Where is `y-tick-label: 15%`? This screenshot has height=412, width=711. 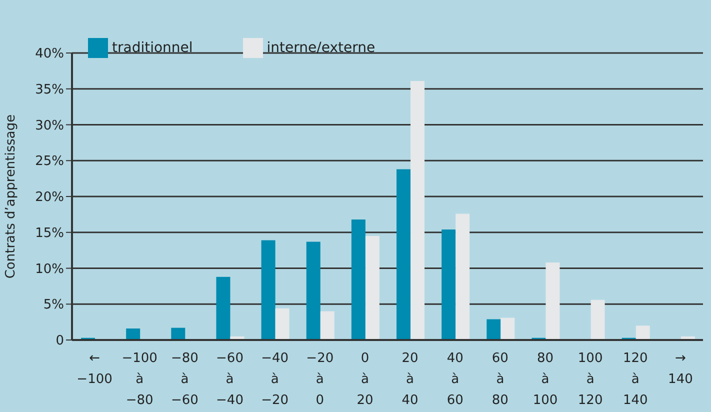
y-tick-label: 15% is located at coordinates (49, 233).